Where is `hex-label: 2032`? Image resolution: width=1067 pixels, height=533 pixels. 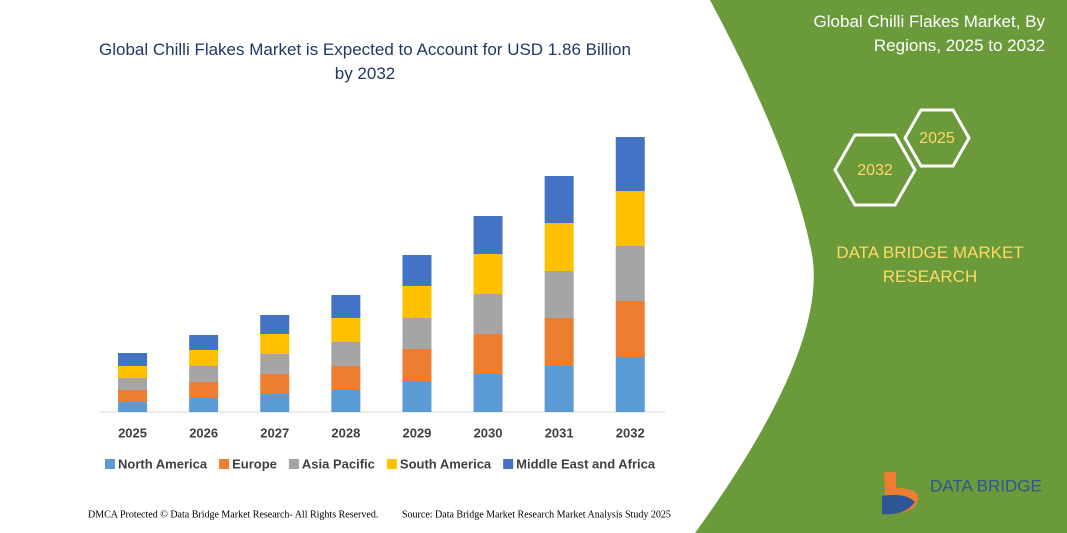 hex-label: 2032 is located at coordinates (875, 170).